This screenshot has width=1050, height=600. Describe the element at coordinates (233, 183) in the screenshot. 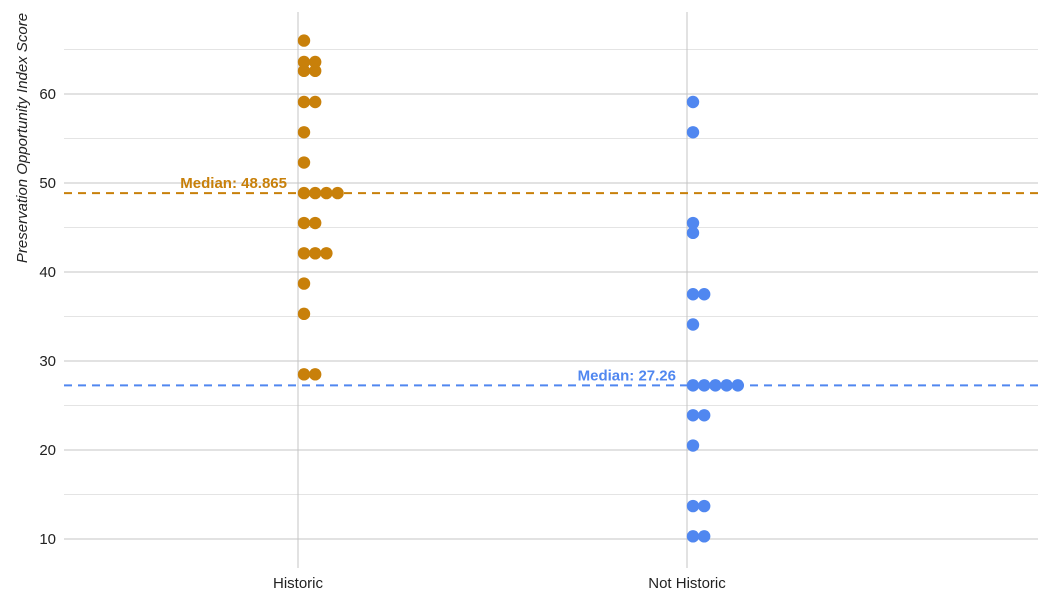

I see `median-label: Median: 48.865` at that location.